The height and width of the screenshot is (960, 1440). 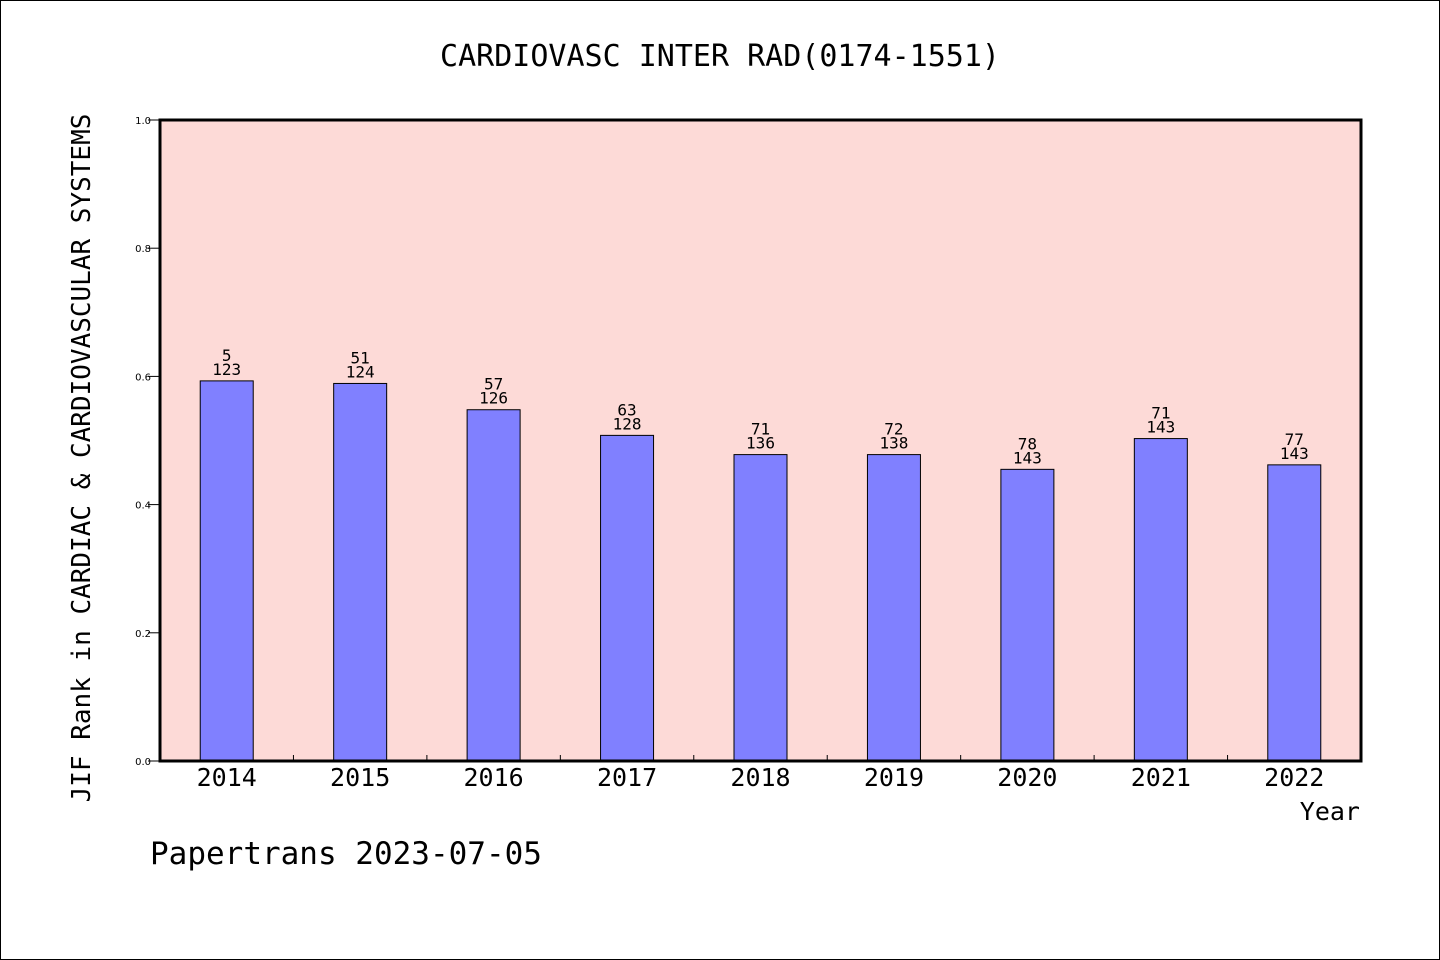 I want to click on x-tick-label-2019: 2019, so click(x=894, y=777).